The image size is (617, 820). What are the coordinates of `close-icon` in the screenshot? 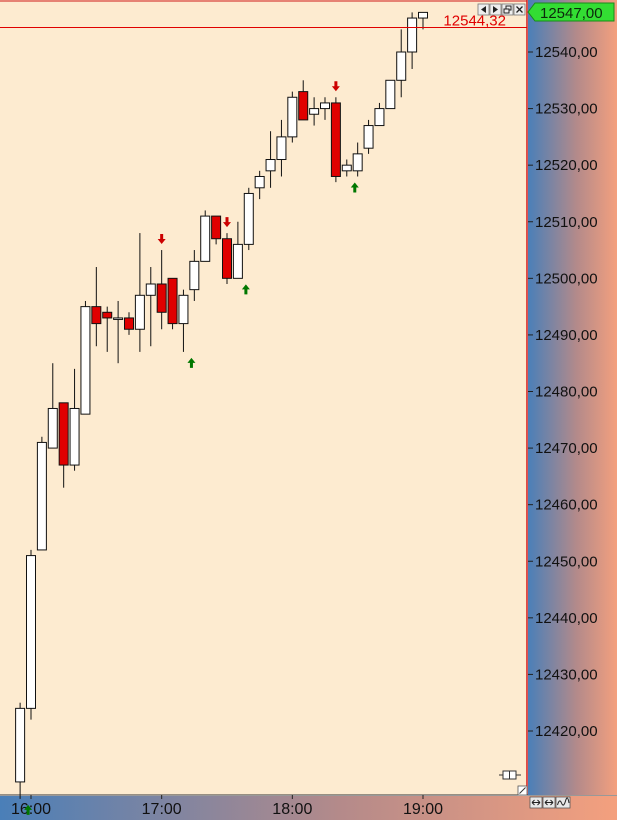 It's located at (519, 9).